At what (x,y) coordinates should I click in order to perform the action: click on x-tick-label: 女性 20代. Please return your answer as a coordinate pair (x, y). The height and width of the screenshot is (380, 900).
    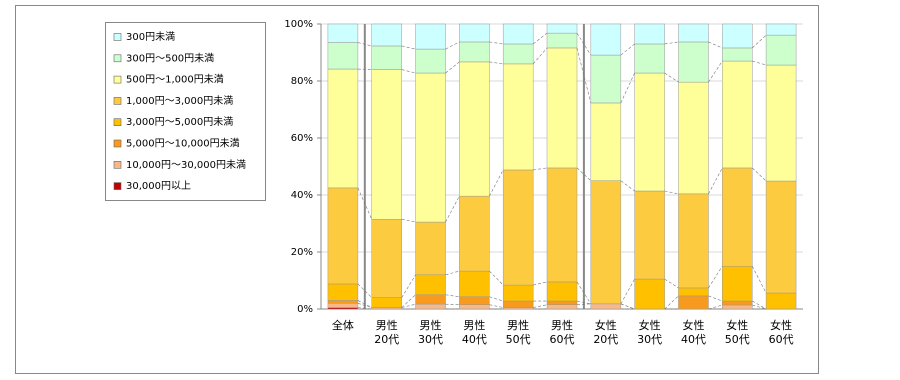
    Looking at the image, I should click on (606, 332).